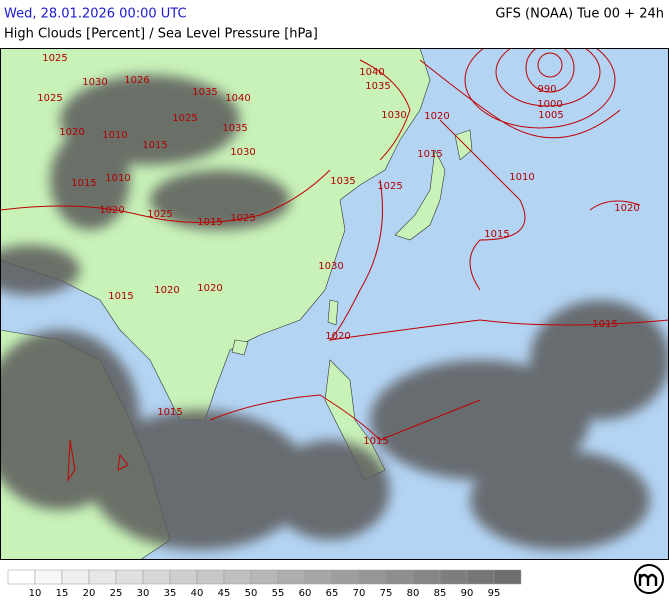 This screenshot has width=669, height=604. What do you see at coordinates (197, 593) in the screenshot?
I see `colorbar-label: 40` at bounding box center [197, 593].